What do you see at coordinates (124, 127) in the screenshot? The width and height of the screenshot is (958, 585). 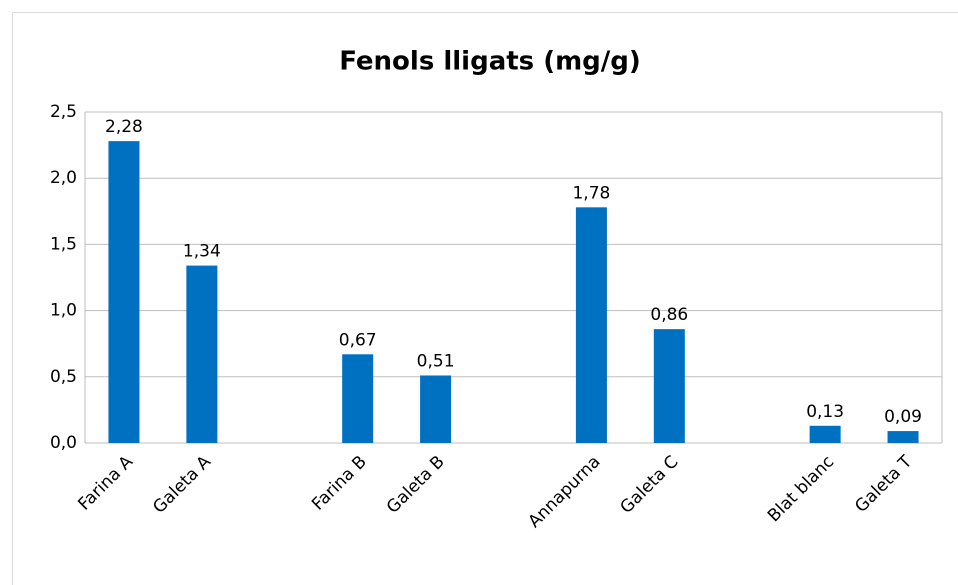 I see `data-label: 2,28` at bounding box center [124, 127].